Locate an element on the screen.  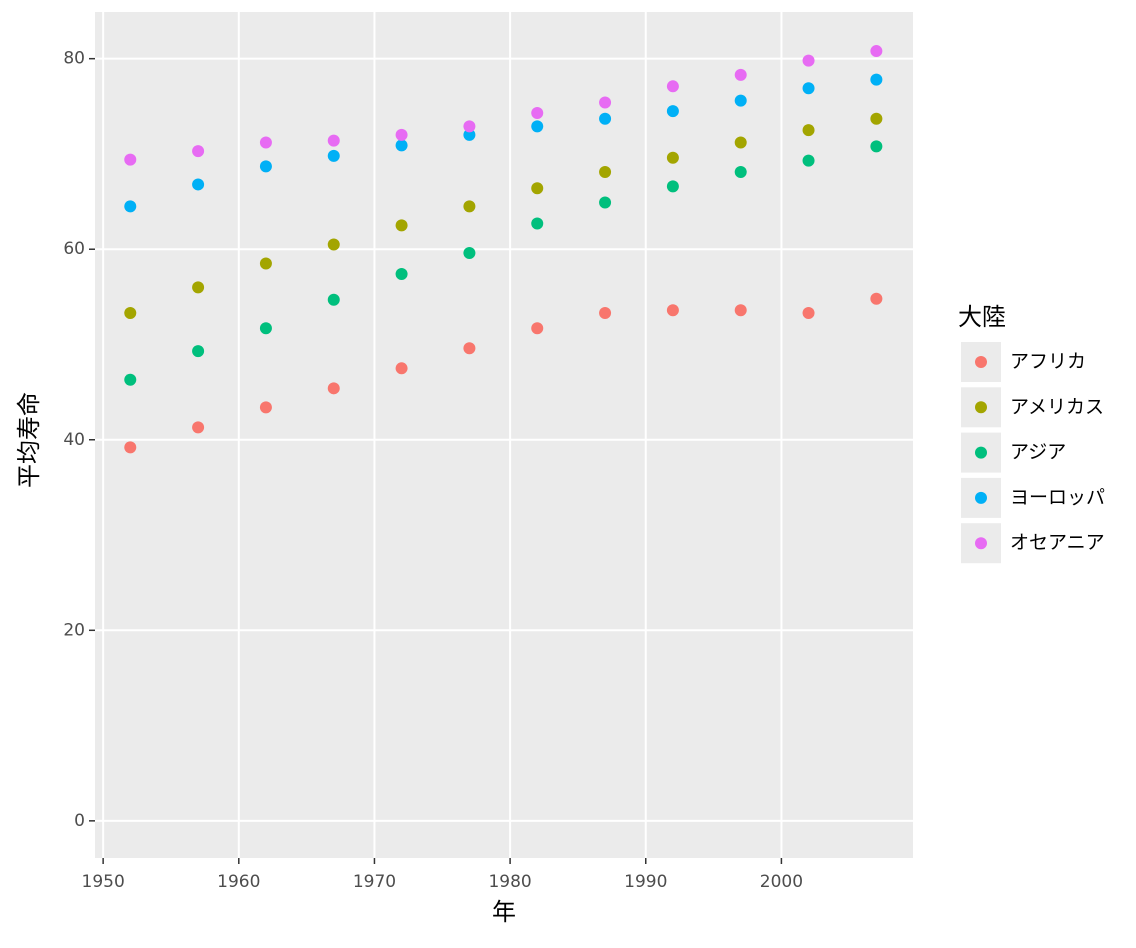
legend-label: アフリカ is located at coordinates (1048, 362).